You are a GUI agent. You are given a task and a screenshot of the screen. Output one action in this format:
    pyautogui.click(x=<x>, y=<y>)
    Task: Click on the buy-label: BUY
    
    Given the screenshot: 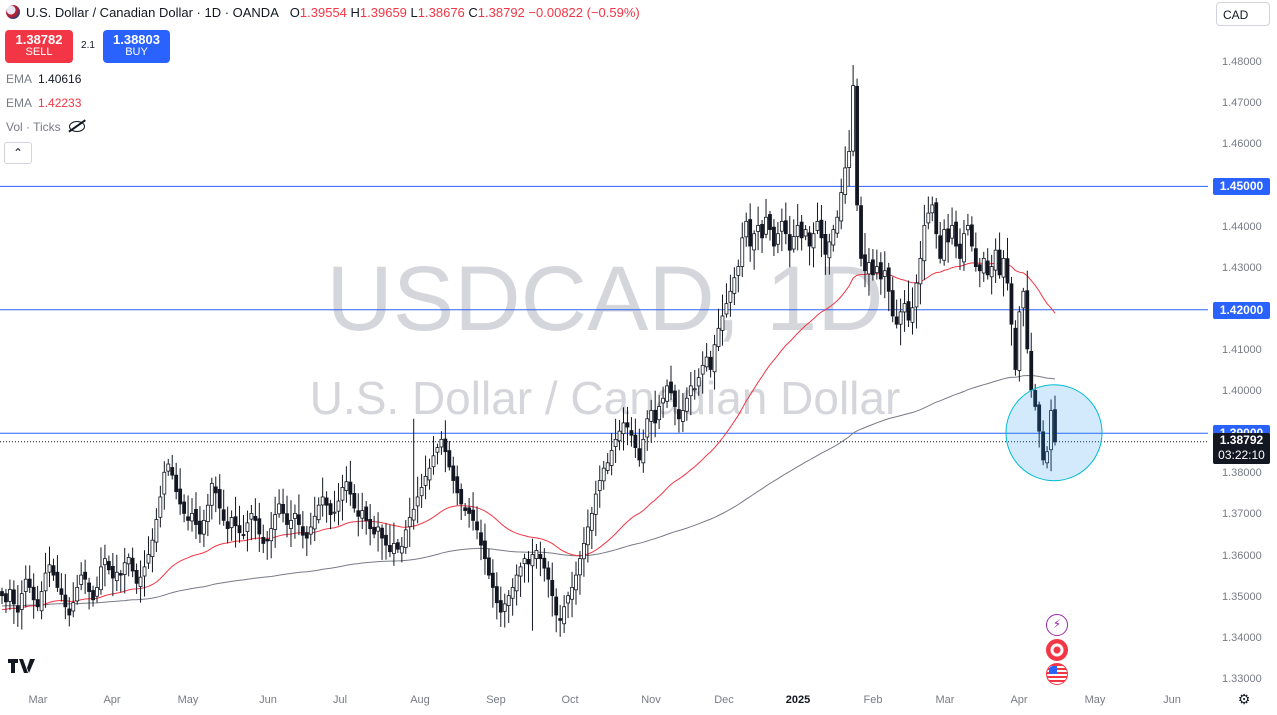 What is the action you would take?
    pyautogui.click(x=136, y=52)
    